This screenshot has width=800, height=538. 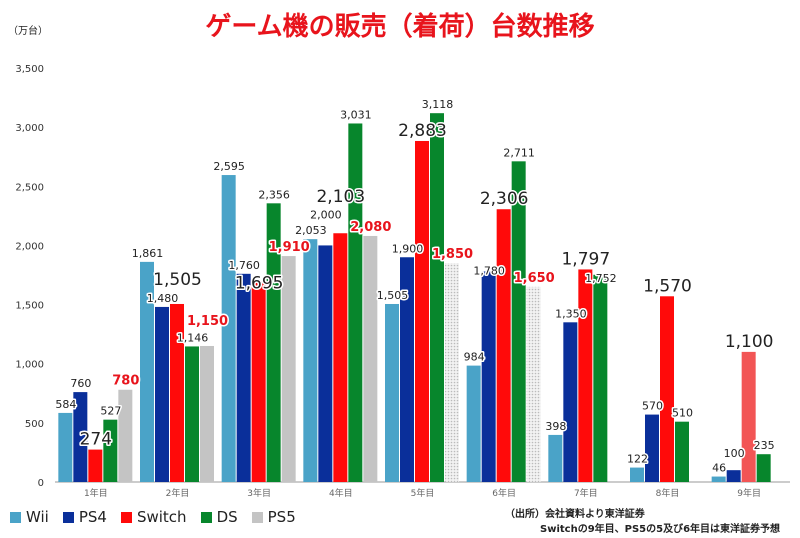 I want to click on x-tick-label: 6年目, so click(x=504, y=493).